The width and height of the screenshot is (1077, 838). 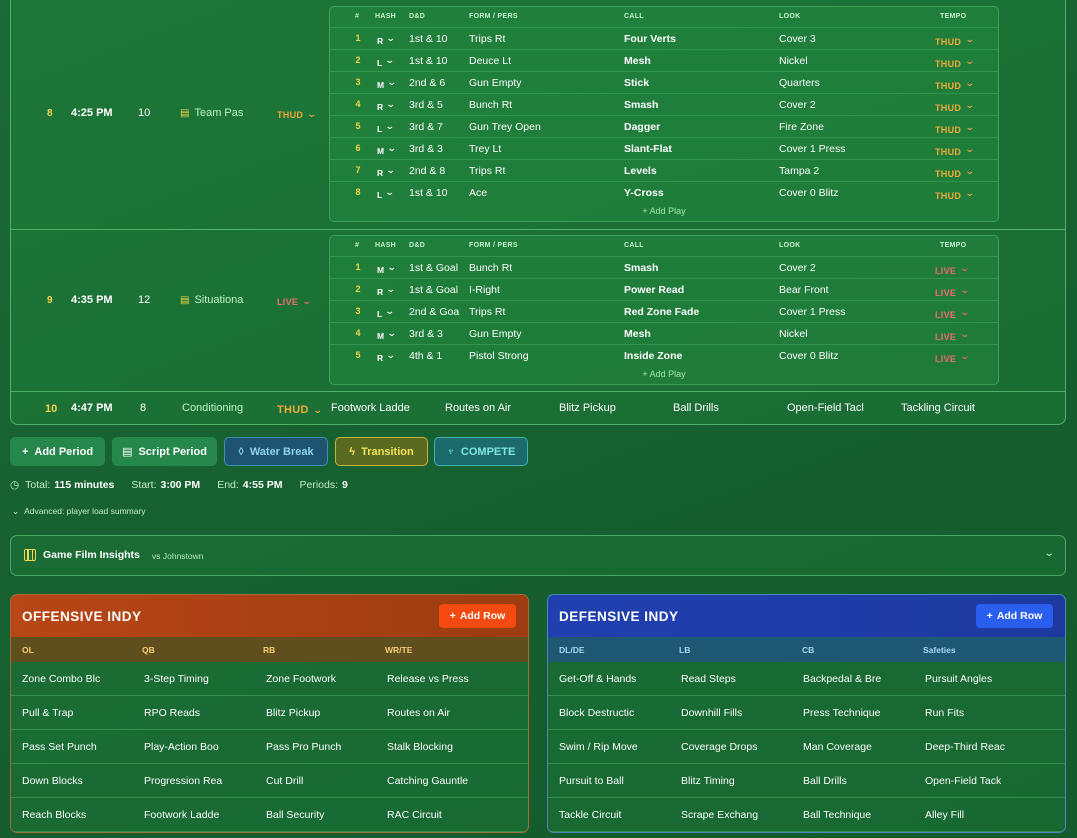 What do you see at coordinates (485, 149) in the screenshot?
I see `formation: Trey Lt` at bounding box center [485, 149].